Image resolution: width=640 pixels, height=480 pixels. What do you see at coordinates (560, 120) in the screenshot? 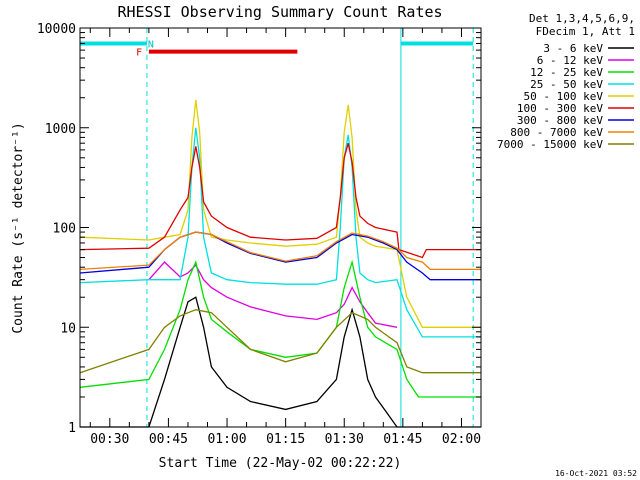
I see `legend-label-300-800-kev: 300 - 800 keV` at bounding box center [560, 120].